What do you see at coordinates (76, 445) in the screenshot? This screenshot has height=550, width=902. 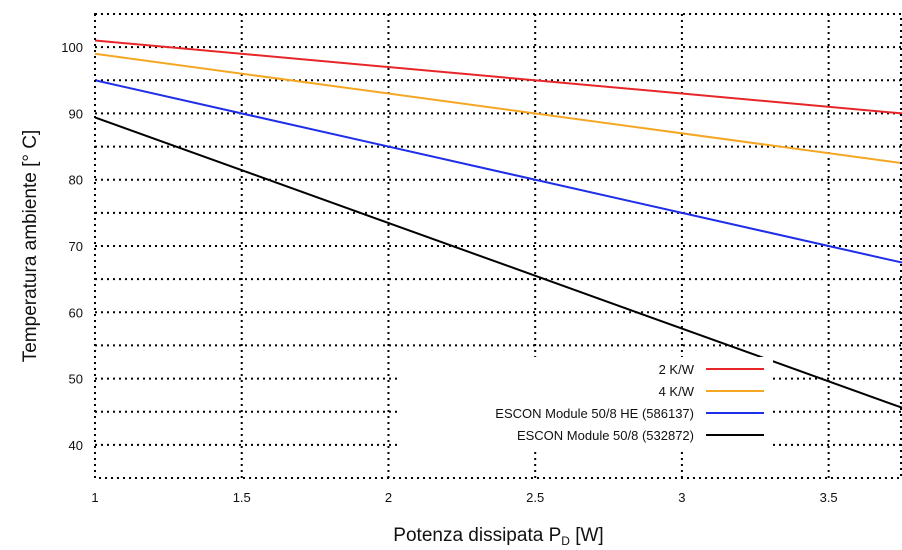 I see `y-tick-label: 40` at bounding box center [76, 445].